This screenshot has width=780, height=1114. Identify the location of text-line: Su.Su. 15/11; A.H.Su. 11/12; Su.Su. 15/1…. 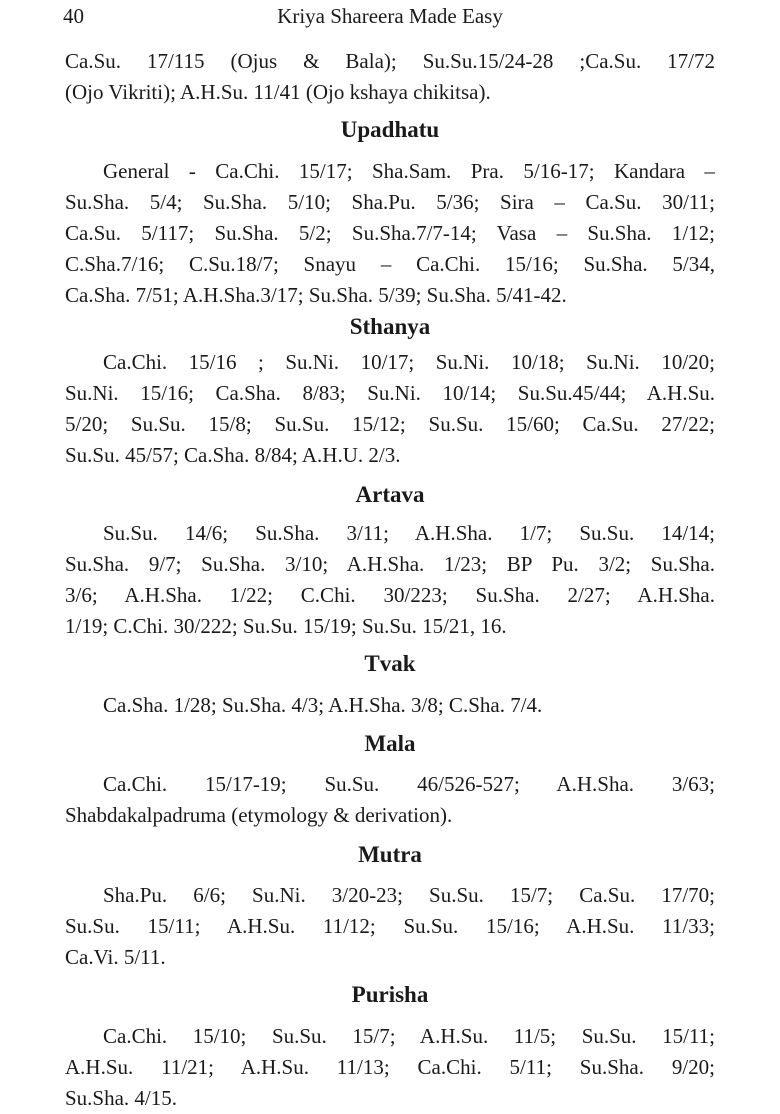
(390, 926).